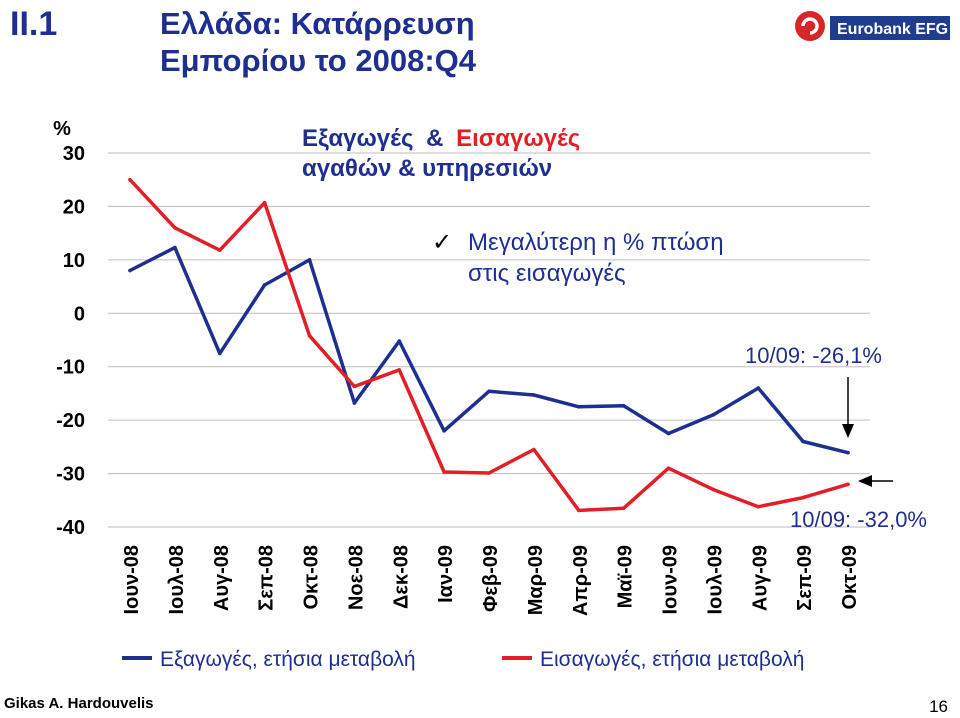 Image resolution: width=960 pixels, height=718 pixels. Describe the element at coordinates (865, 481) in the screenshot. I see `annotation-imports-arrowhead-icon` at that location.